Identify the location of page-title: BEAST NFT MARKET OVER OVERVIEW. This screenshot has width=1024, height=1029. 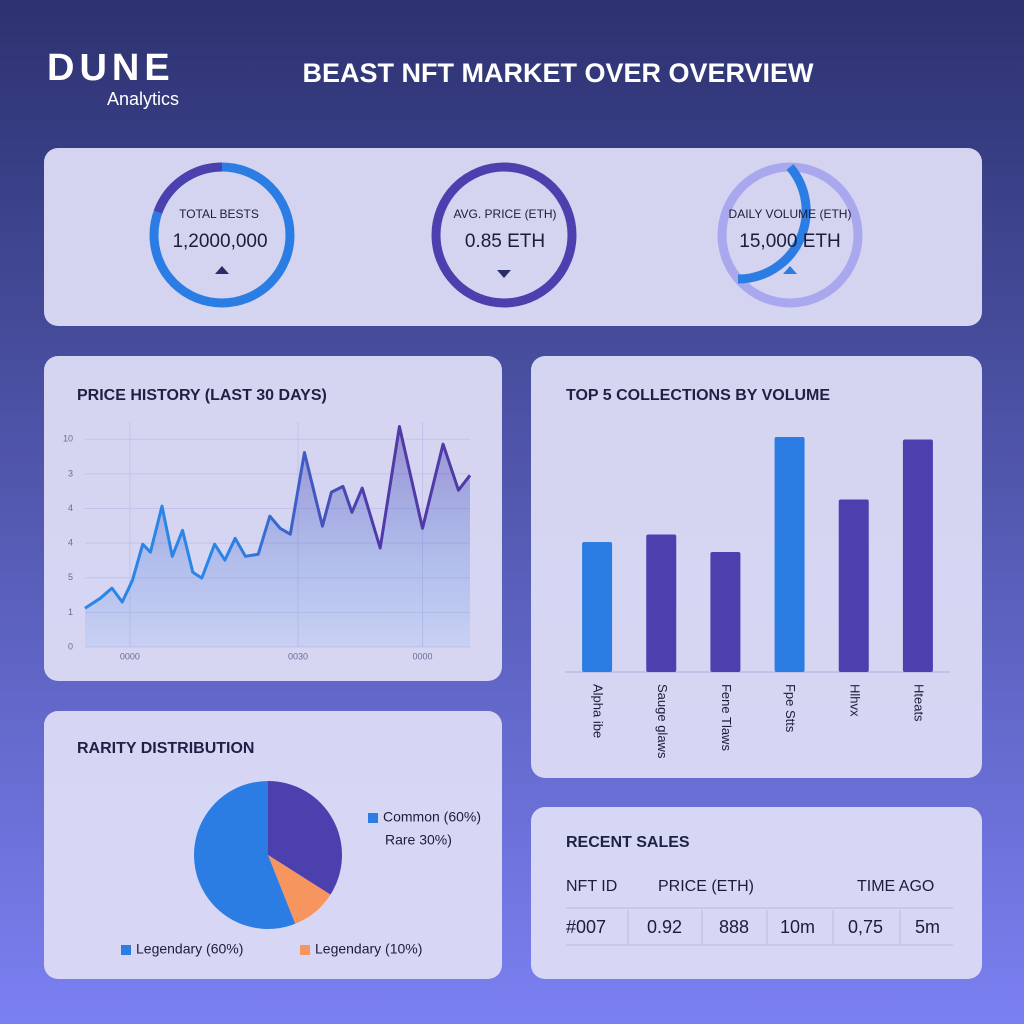
(558, 73).